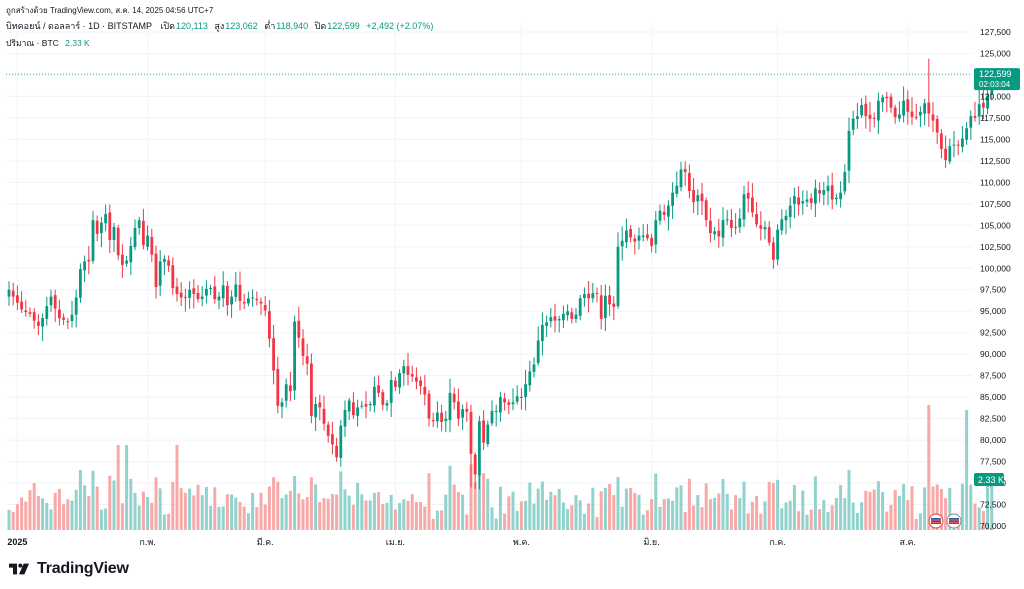 Image resolution: width=1024 pixels, height=589 pixels. I want to click on legend-volume: ปริมาณ · BTC 2.33 K, so click(48, 43).